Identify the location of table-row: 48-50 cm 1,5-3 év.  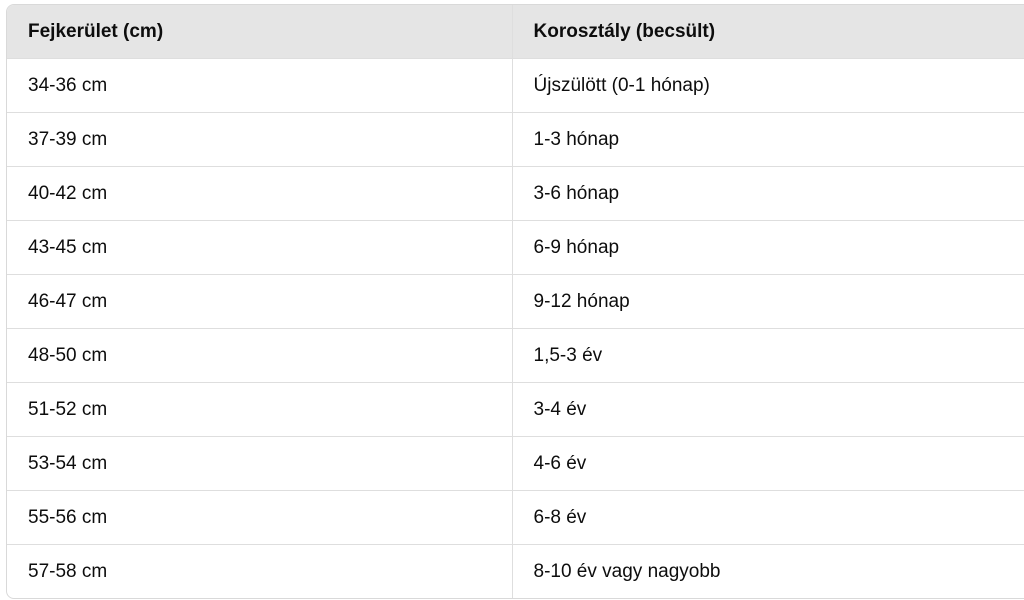
(515, 355).